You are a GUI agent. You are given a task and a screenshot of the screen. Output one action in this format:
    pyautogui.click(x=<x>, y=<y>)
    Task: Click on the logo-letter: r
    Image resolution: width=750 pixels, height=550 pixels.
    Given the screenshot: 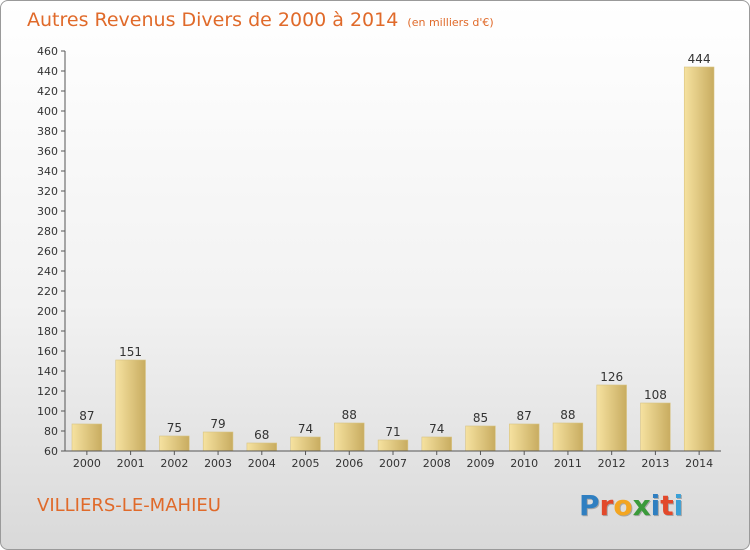 What is the action you would take?
    pyautogui.click(x=606, y=505)
    